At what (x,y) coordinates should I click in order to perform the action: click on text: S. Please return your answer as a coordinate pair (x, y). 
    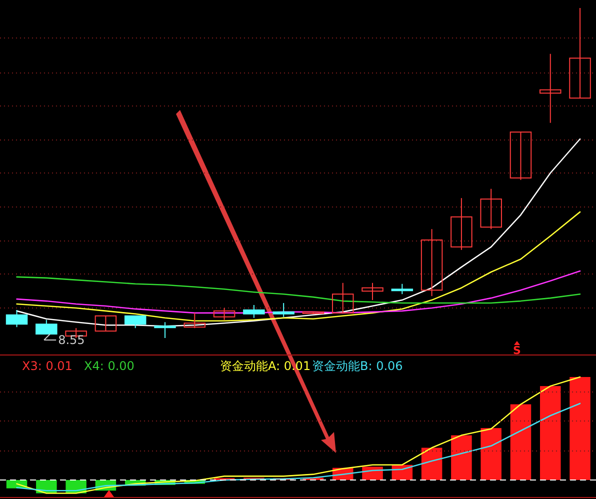
    Looking at the image, I should click on (517, 350).